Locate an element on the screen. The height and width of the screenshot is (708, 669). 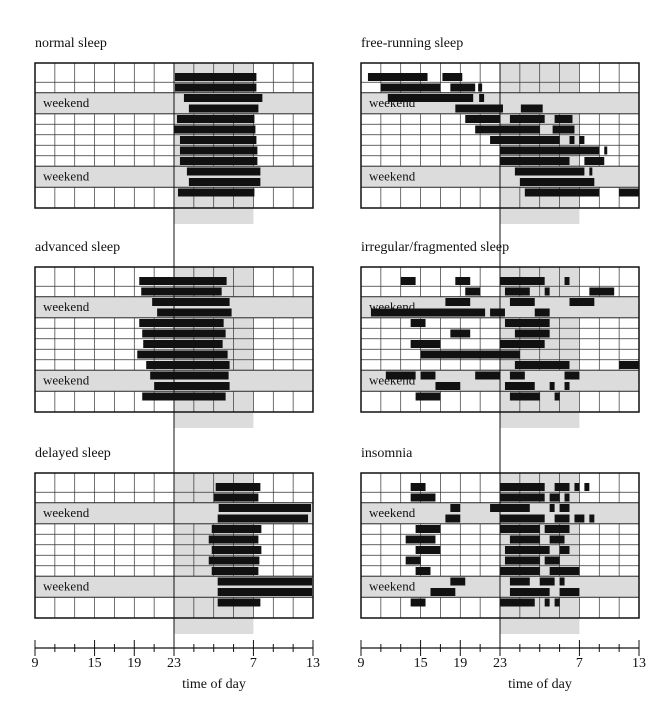
panel-title: delayed sleep is located at coordinates (73, 453).